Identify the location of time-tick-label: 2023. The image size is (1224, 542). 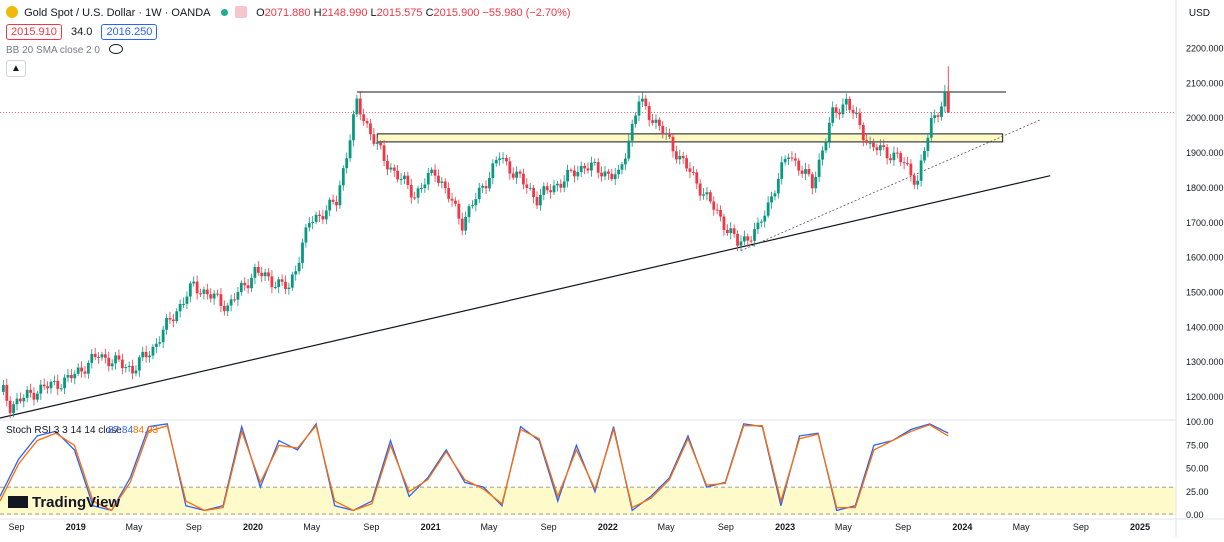
(785, 527).